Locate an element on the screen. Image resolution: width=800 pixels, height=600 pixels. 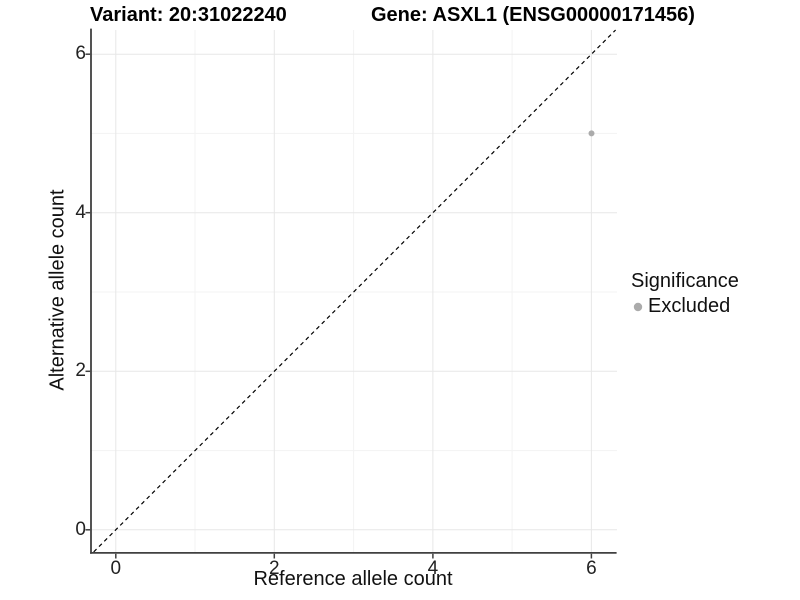
excluded-point-icon is located at coordinates (638, 306).